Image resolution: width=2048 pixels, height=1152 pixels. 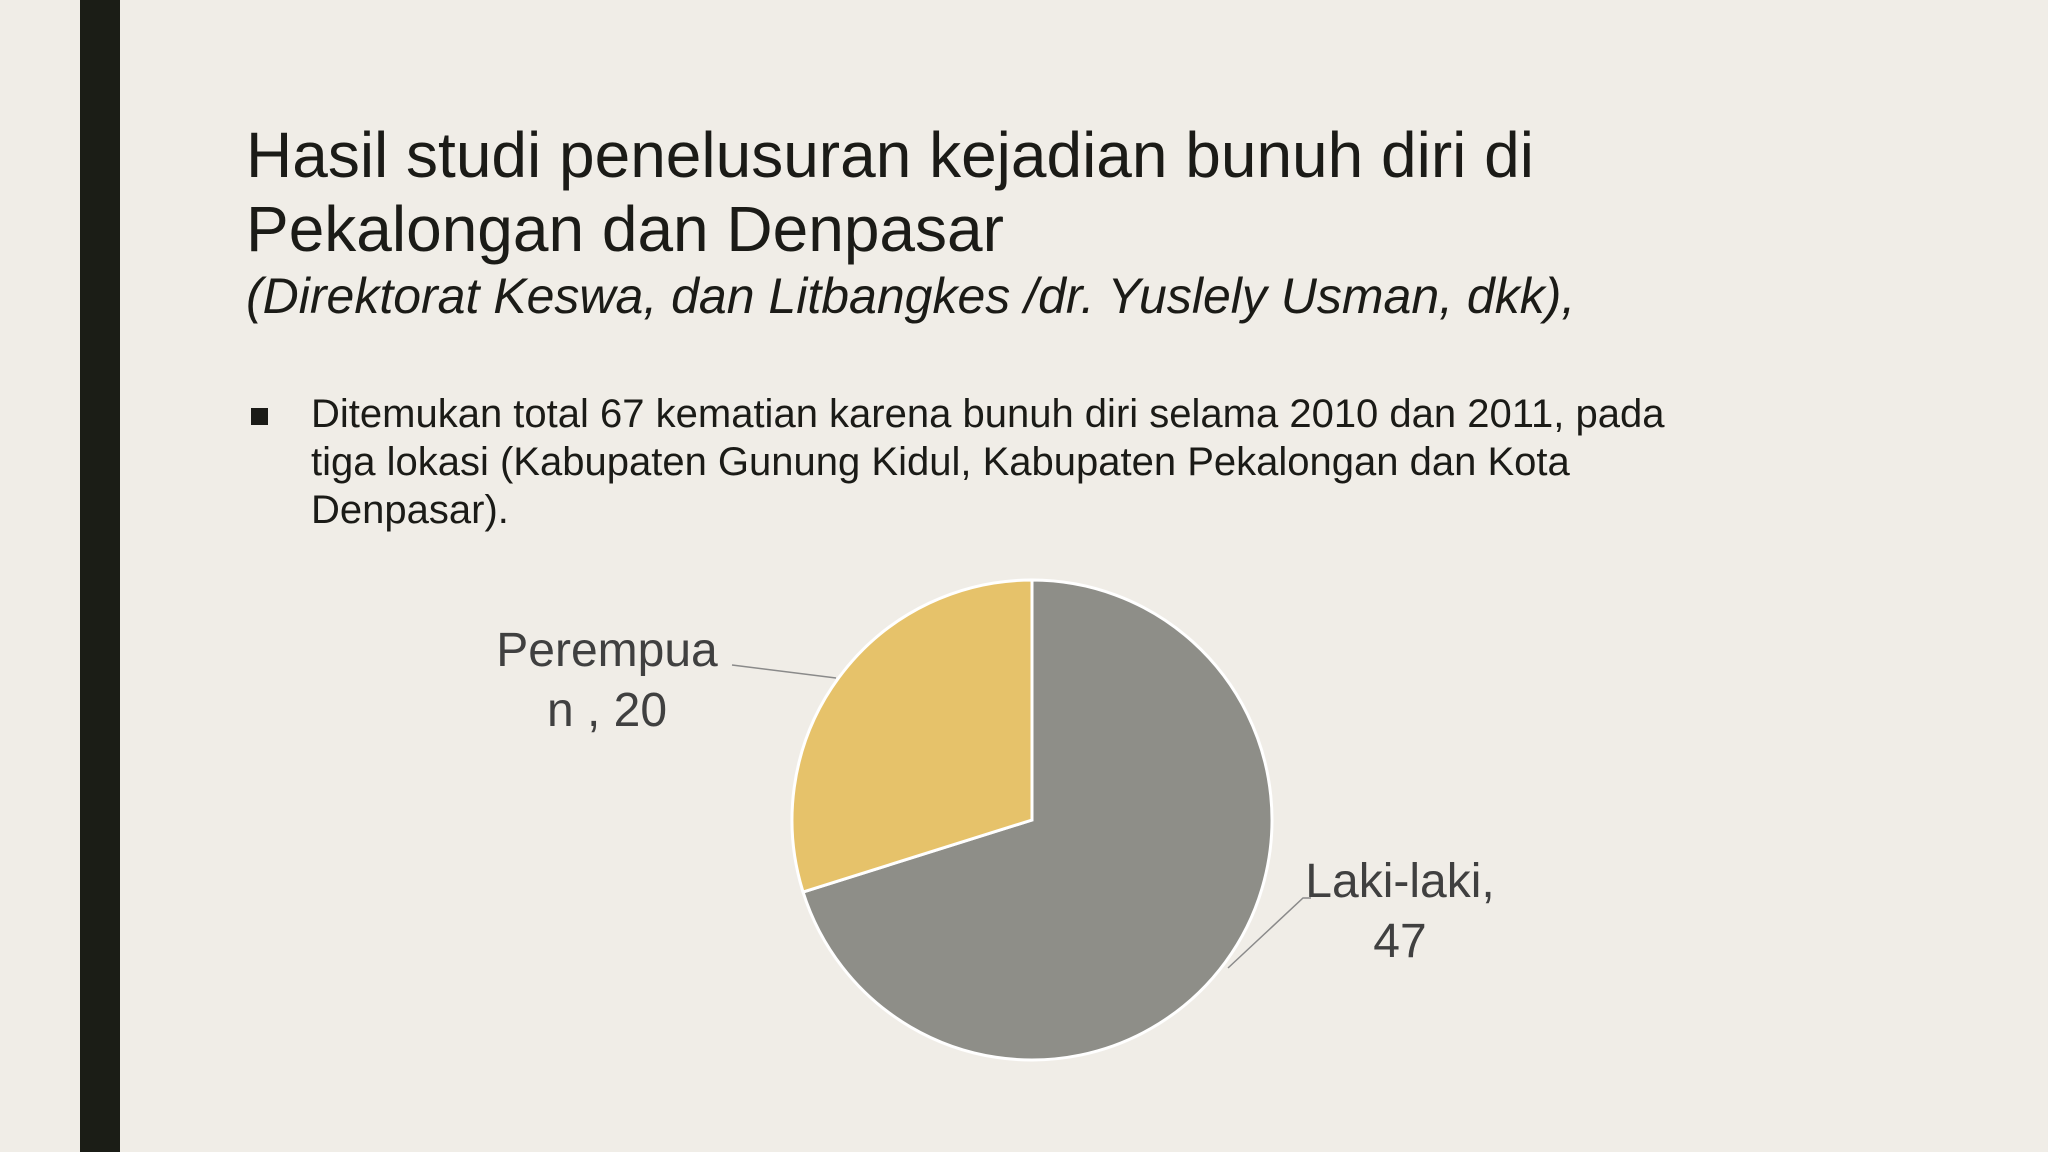 What do you see at coordinates (1269, 933) in the screenshot?
I see `leader-line-laki-laki` at bounding box center [1269, 933].